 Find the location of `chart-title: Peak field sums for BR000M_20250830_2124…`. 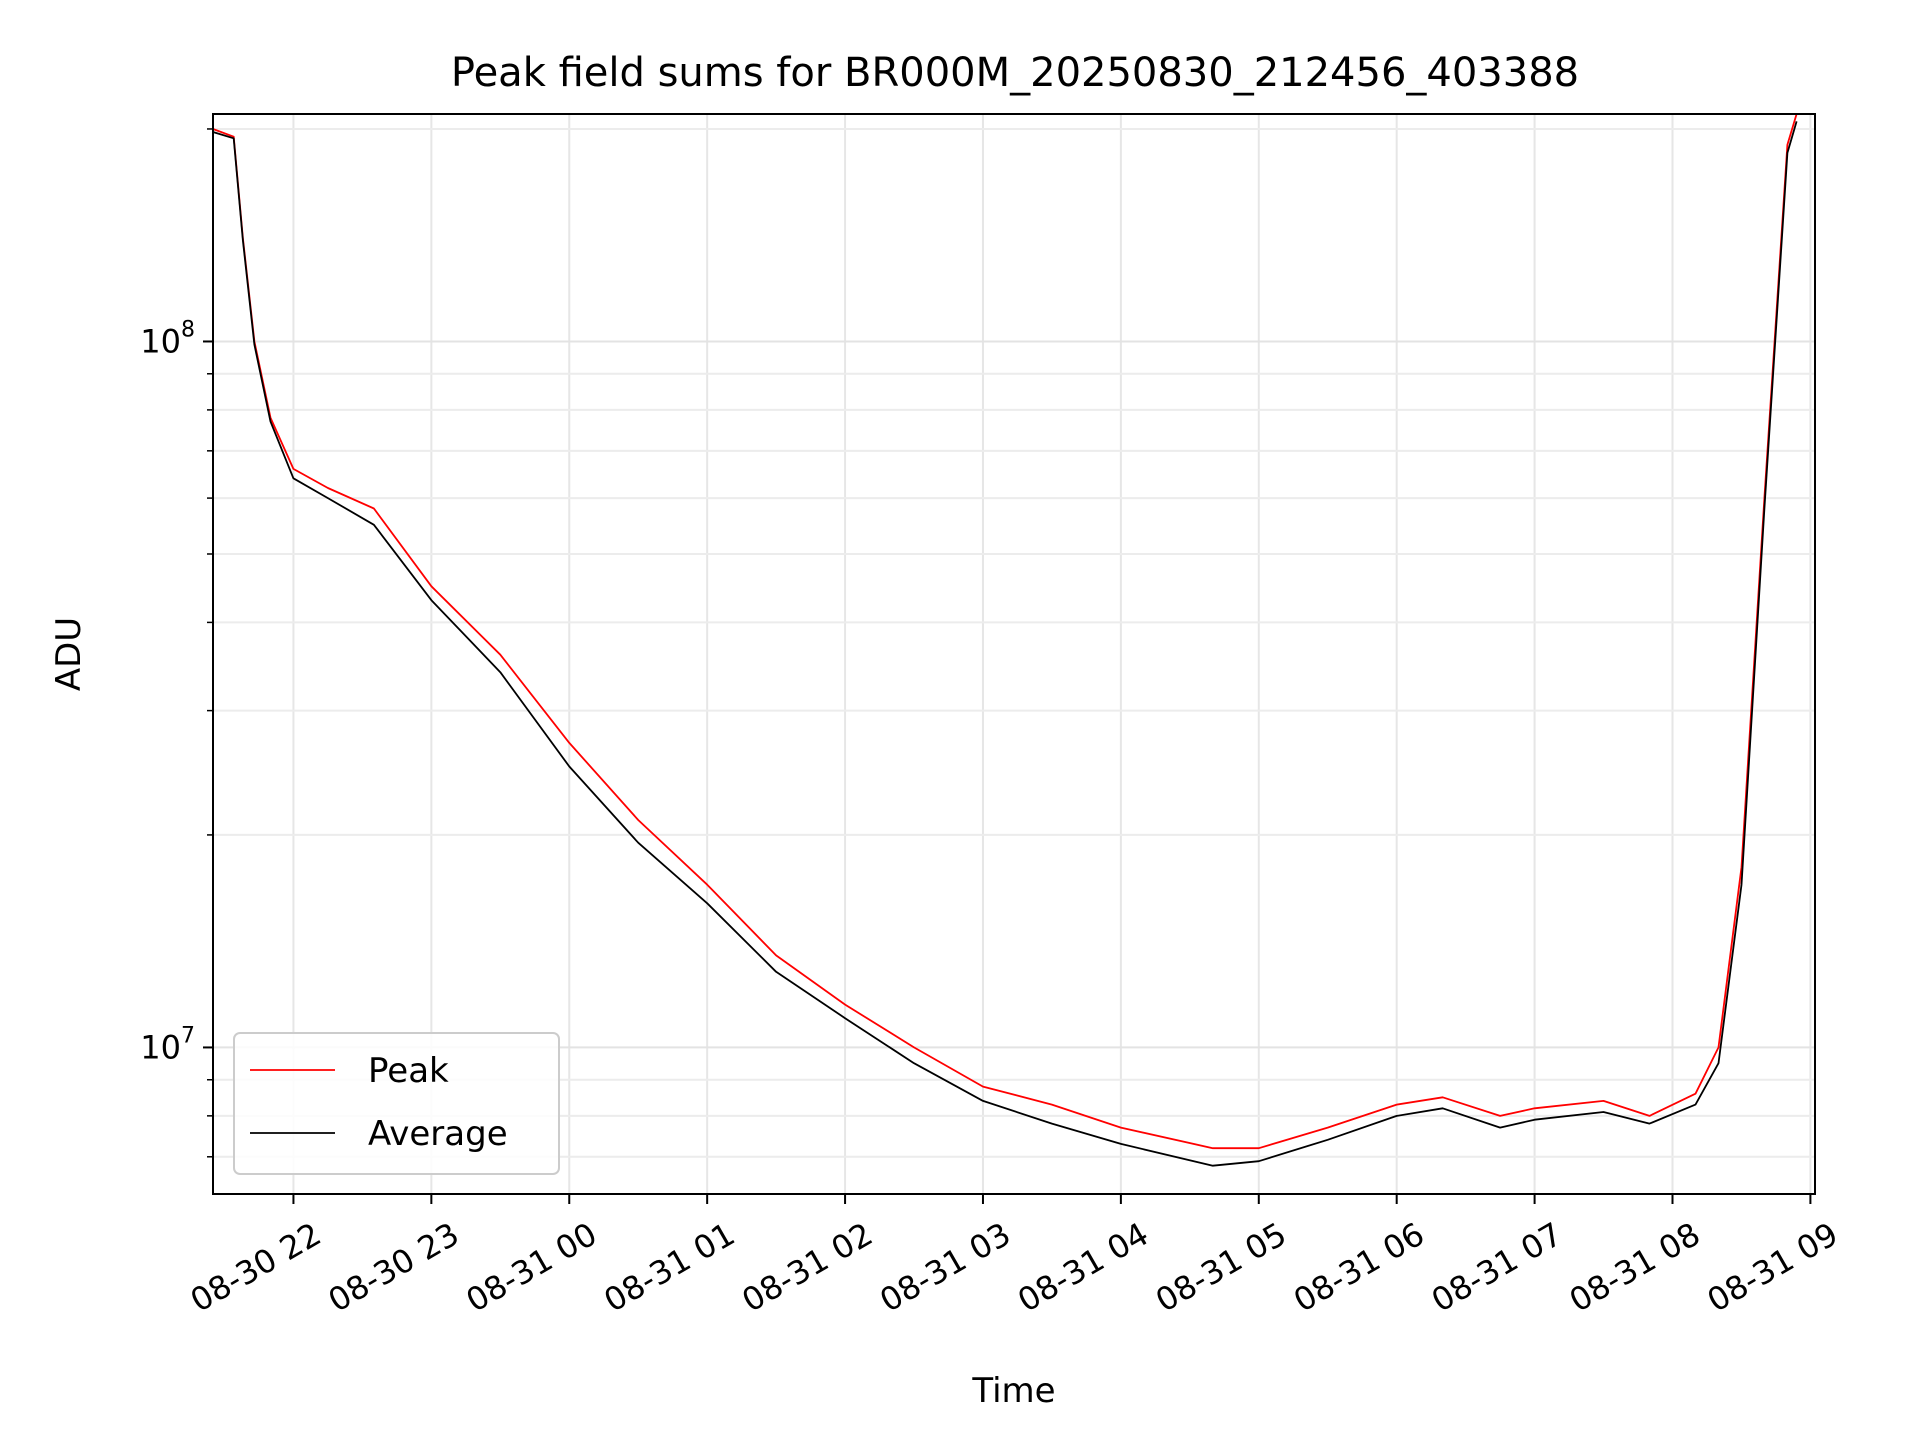

chart-title: Peak field sums for BR000M_20250830_2124… is located at coordinates (1015, 73).